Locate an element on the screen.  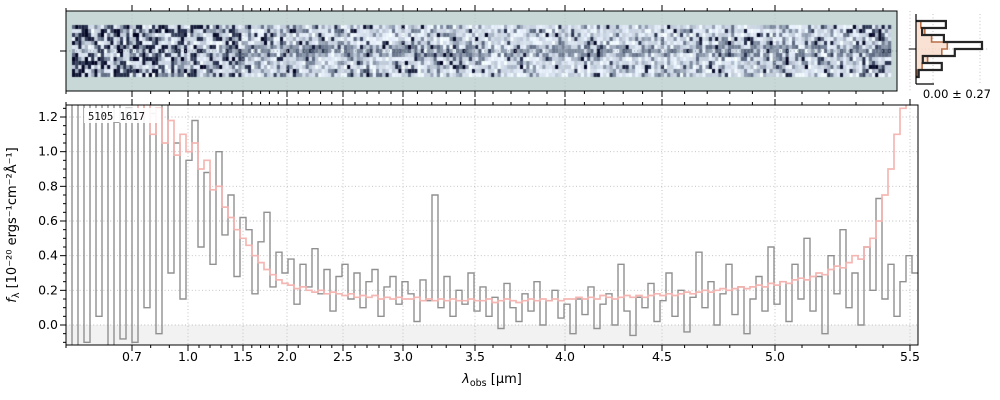
source-label-box is located at coordinates (122, 115).